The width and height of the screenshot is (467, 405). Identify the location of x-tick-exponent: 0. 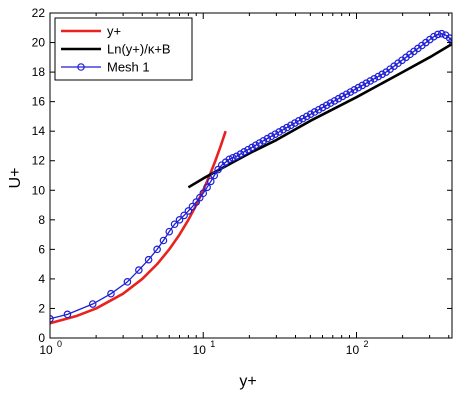
(59, 344).